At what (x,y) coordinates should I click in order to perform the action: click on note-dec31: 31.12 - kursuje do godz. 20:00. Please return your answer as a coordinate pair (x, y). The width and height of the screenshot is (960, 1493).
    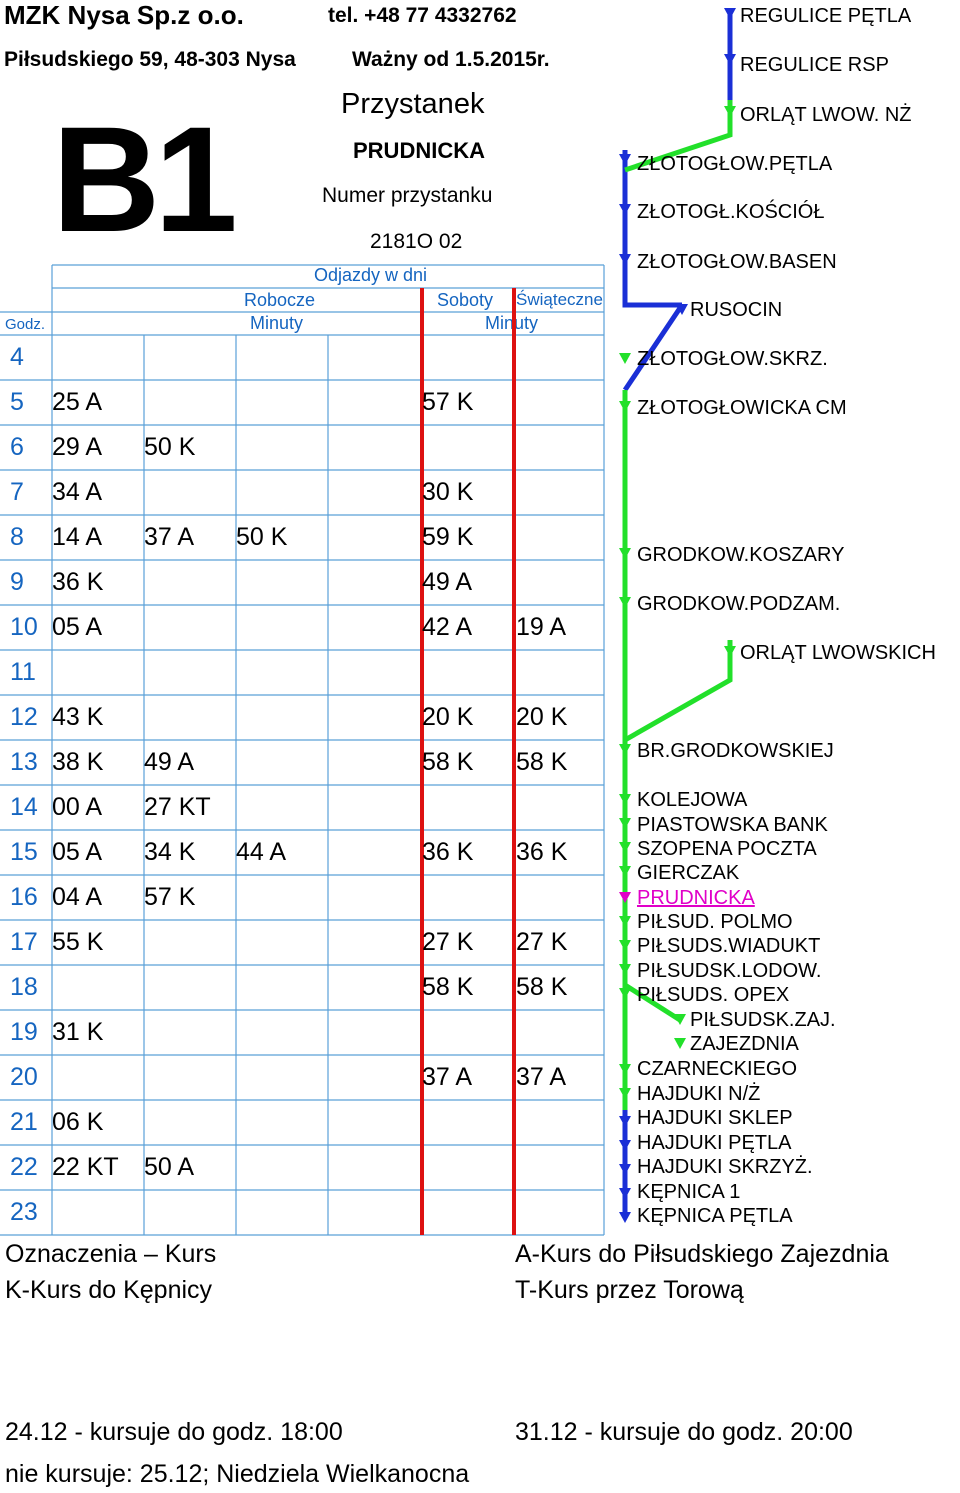
    Looking at the image, I should click on (684, 1432).